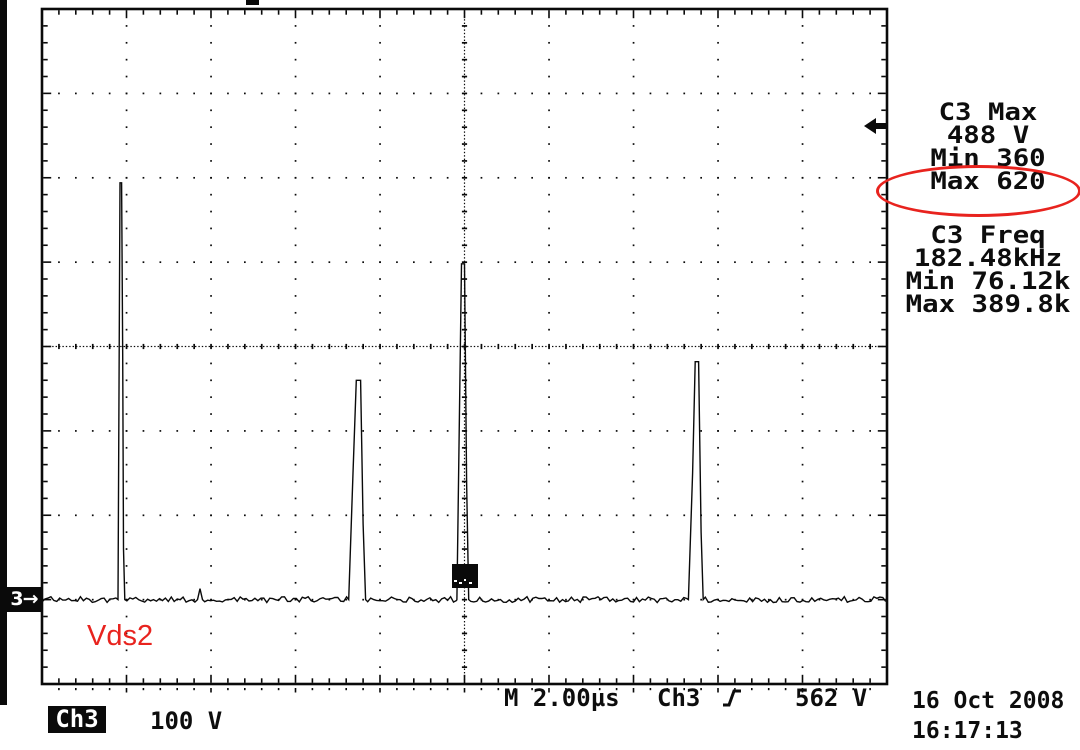  I want to click on red-highlight-ellipse, so click(978, 191).